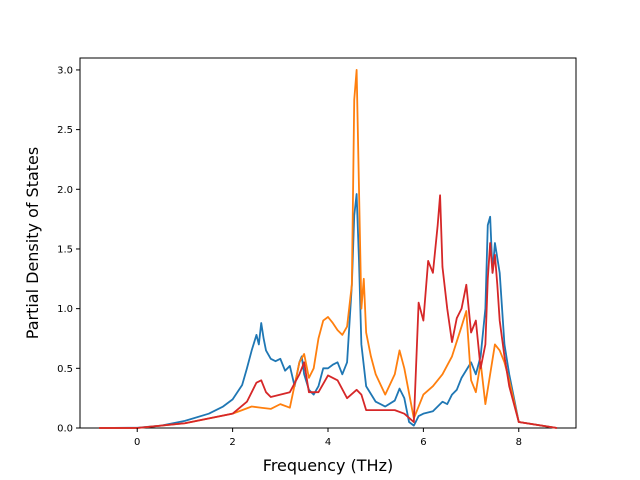  Describe the element at coordinates (137, 442) in the screenshot. I see `x-tick-label: 0` at that location.